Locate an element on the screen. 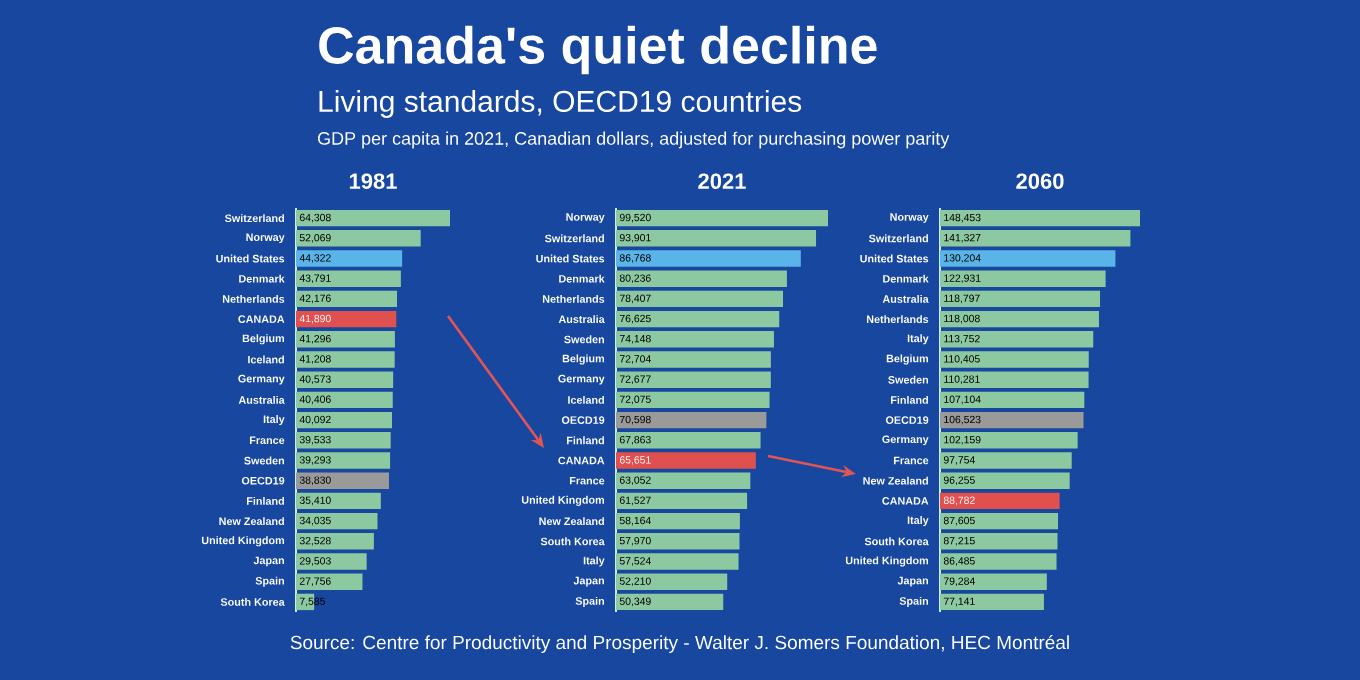 This screenshot has width=1360, height=680. chart-title: 2021 is located at coordinates (722, 181).